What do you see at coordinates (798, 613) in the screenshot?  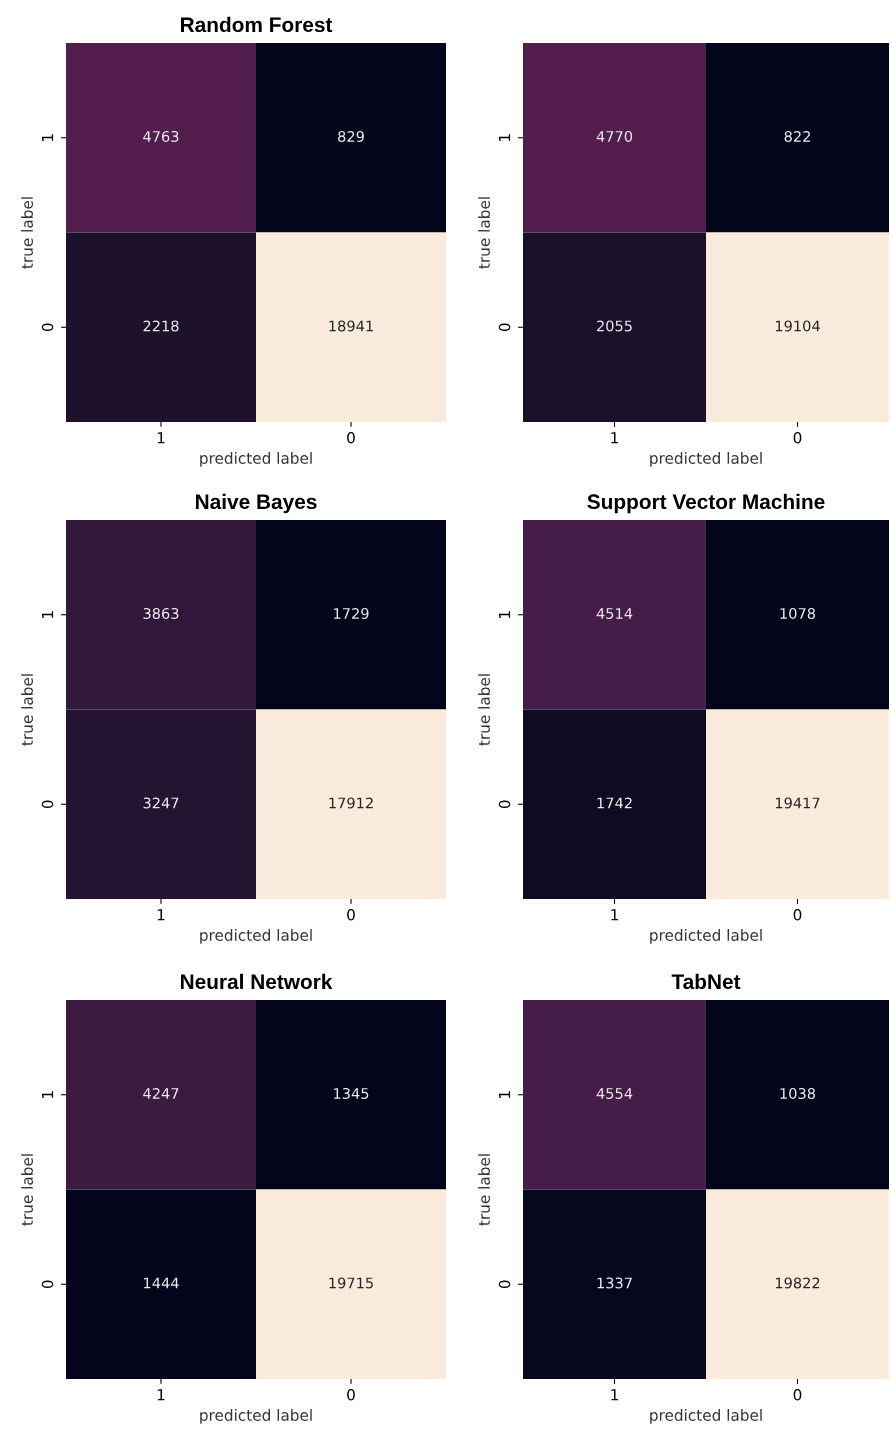 I see `data-label: 1078` at bounding box center [798, 613].